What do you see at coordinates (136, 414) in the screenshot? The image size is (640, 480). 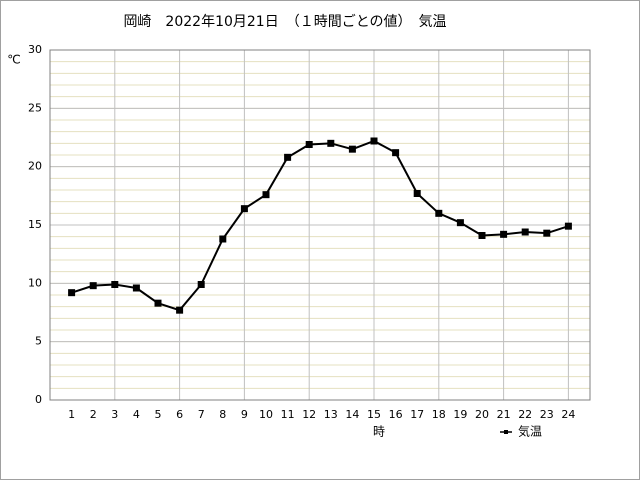 I see `x-tick-label: 4` at bounding box center [136, 414].